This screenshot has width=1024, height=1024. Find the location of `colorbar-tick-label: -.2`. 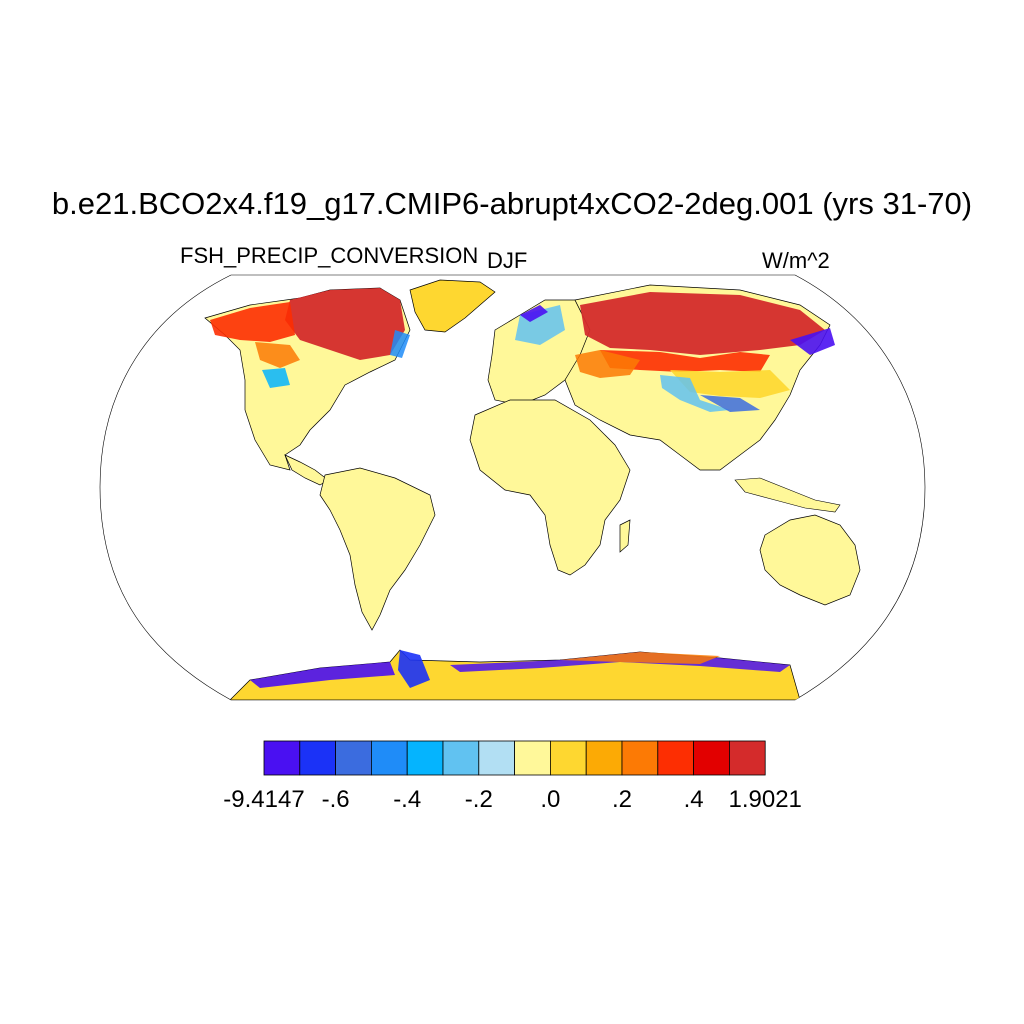

colorbar-tick-label: -.2 is located at coordinates (479, 799).